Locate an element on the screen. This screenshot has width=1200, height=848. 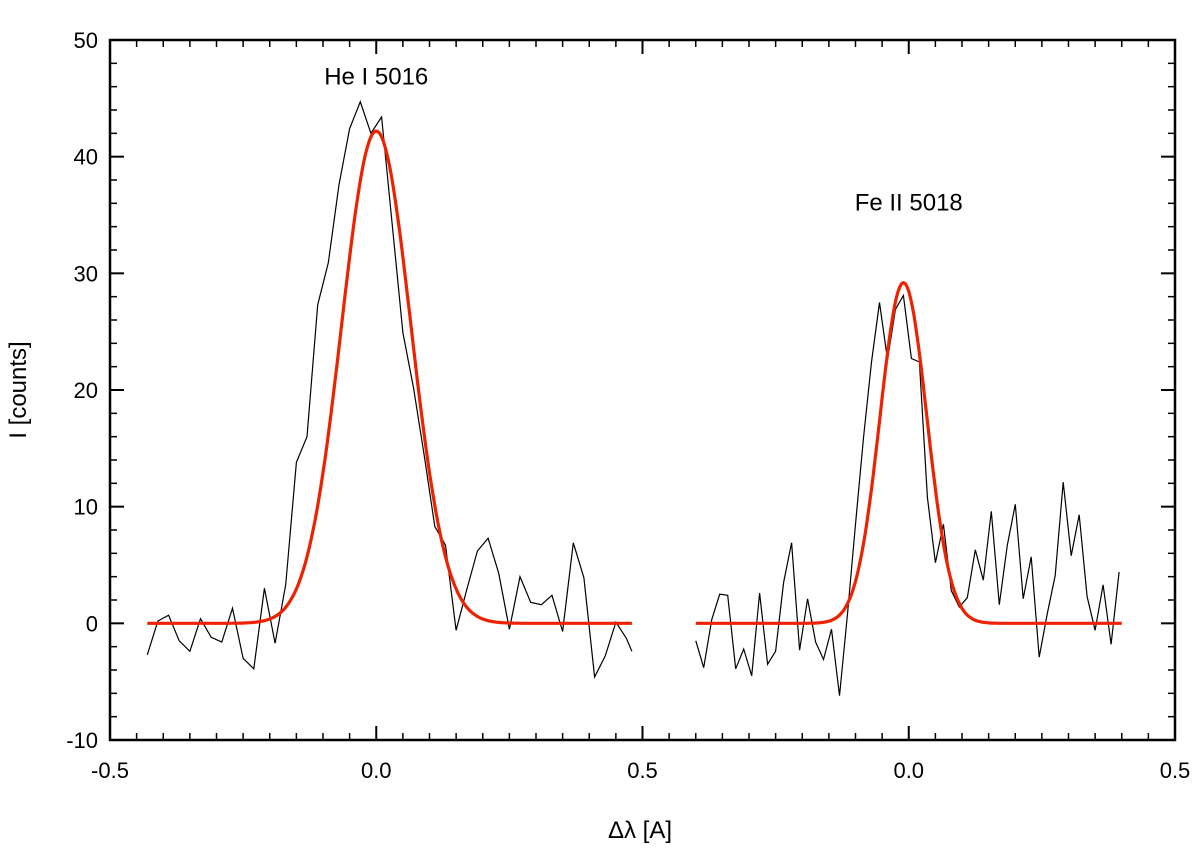
y-tick-label: 10 is located at coordinates (86, 507).